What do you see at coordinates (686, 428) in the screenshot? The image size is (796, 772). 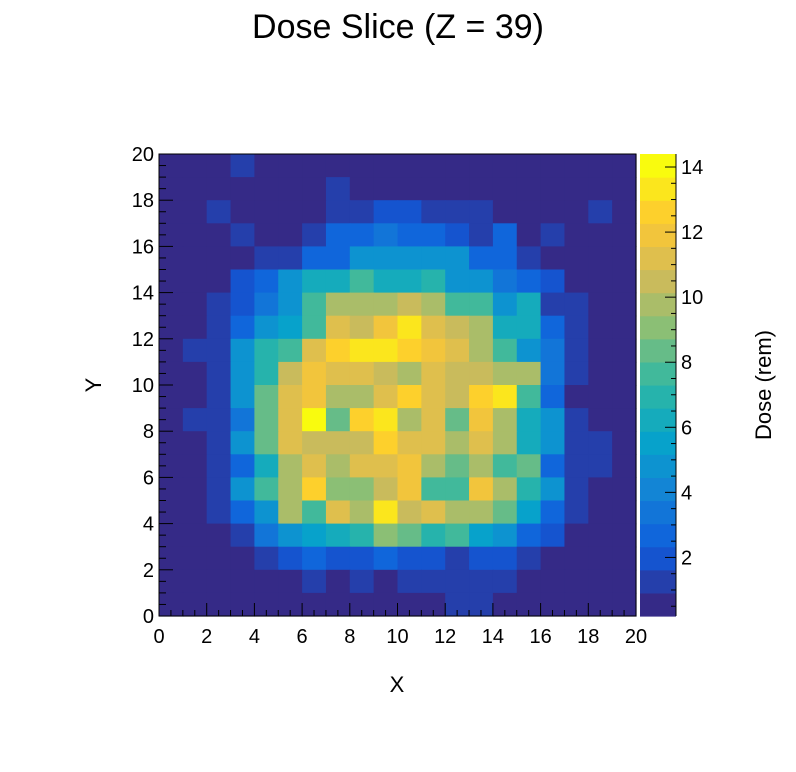 I see `z-tick-label: 6` at bounding box center [686, 428].